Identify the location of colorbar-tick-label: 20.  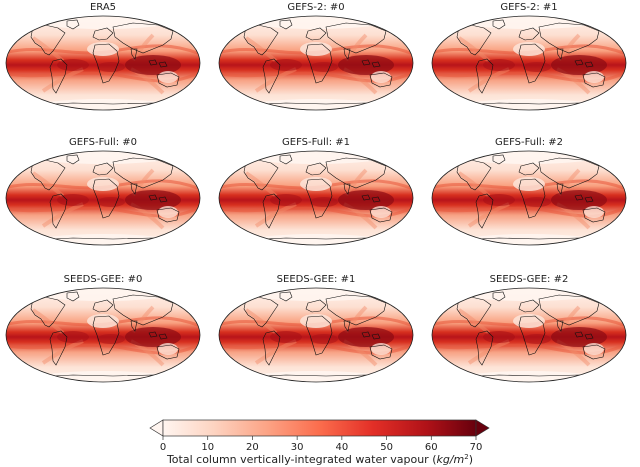
(252, 447).